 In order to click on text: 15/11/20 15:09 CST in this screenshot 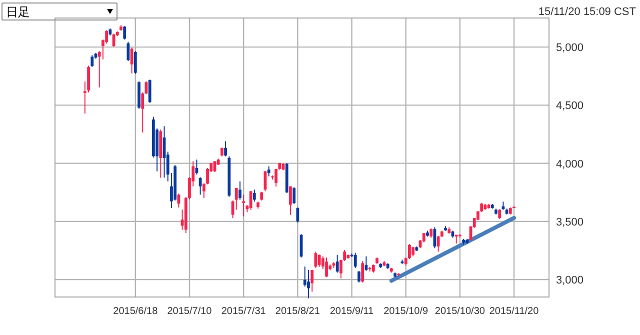, I will do `click(587, 12)`.